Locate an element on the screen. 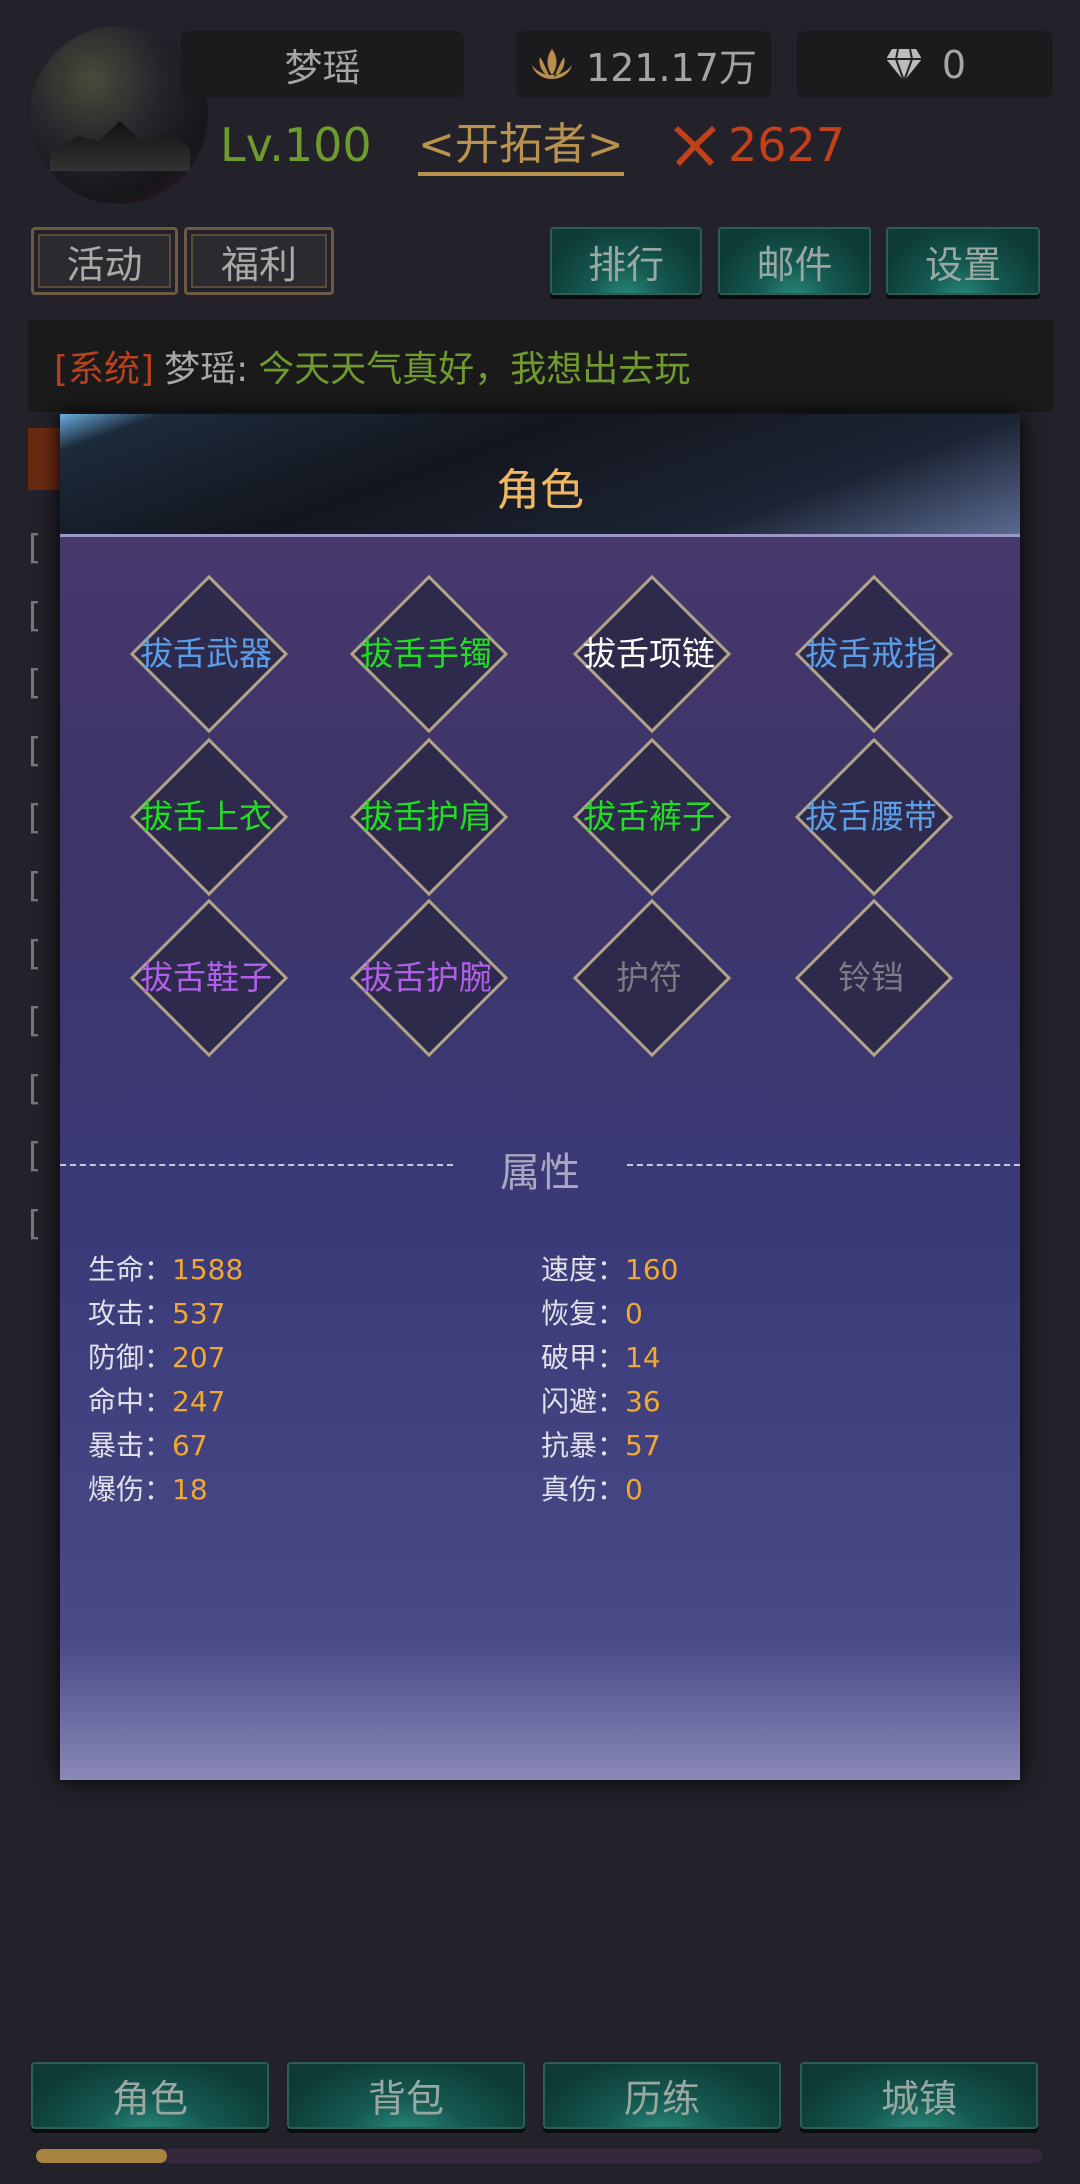  equipment-slot: 拔舌护肩 is located at coordinates (426, 814).